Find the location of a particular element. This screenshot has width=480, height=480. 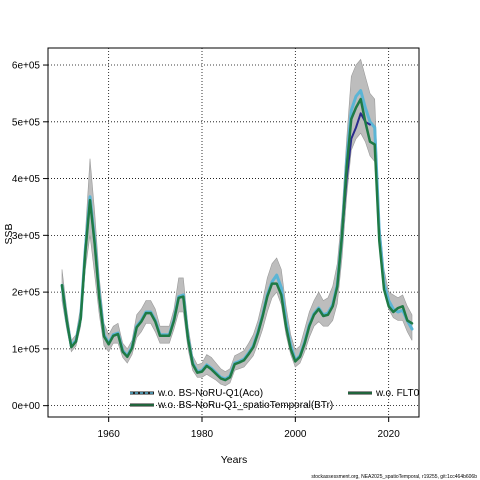

legend-label: w.o. FLT0 is located at coordinates (397, 393).